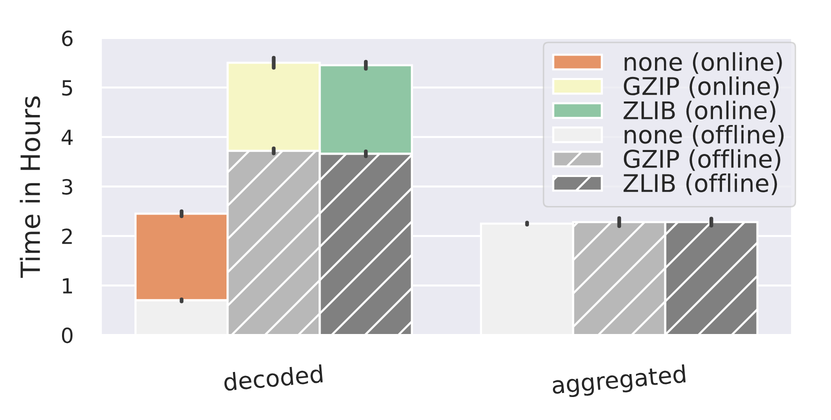 Image resolution: width=831 pixels, height=420 pixels. I want to click on x-tick-label: decoded, so click(273, 378).